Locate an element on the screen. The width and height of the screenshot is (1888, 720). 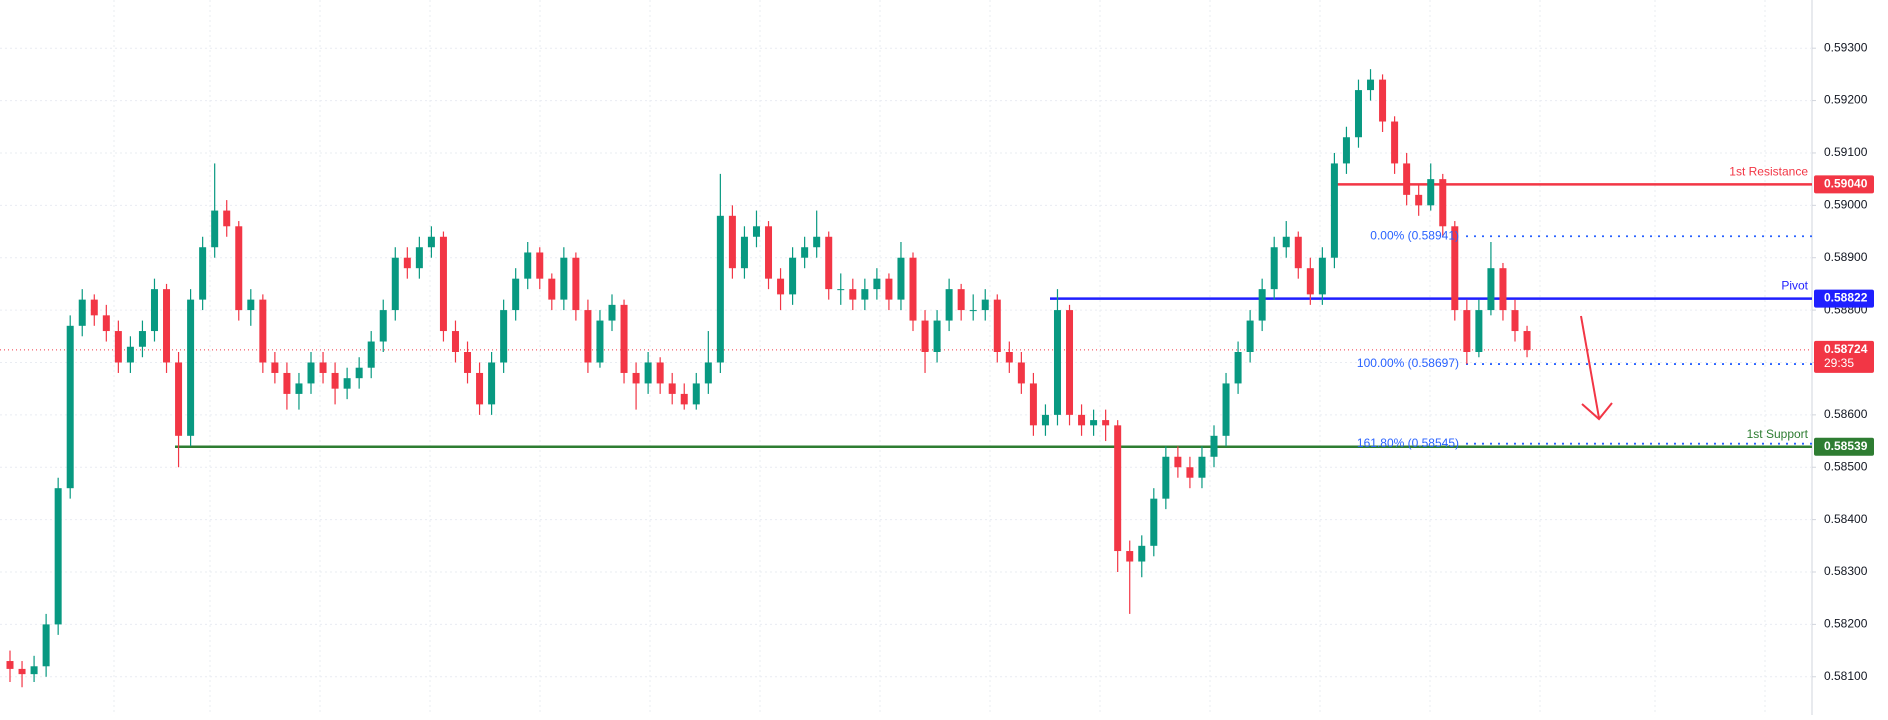
last-price-tag is located at coordinates (1844, 356).